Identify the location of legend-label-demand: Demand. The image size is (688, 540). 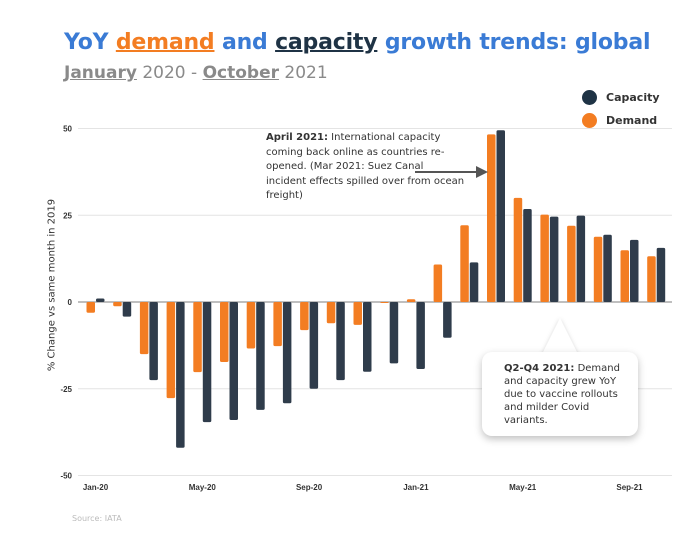
(632, 120).